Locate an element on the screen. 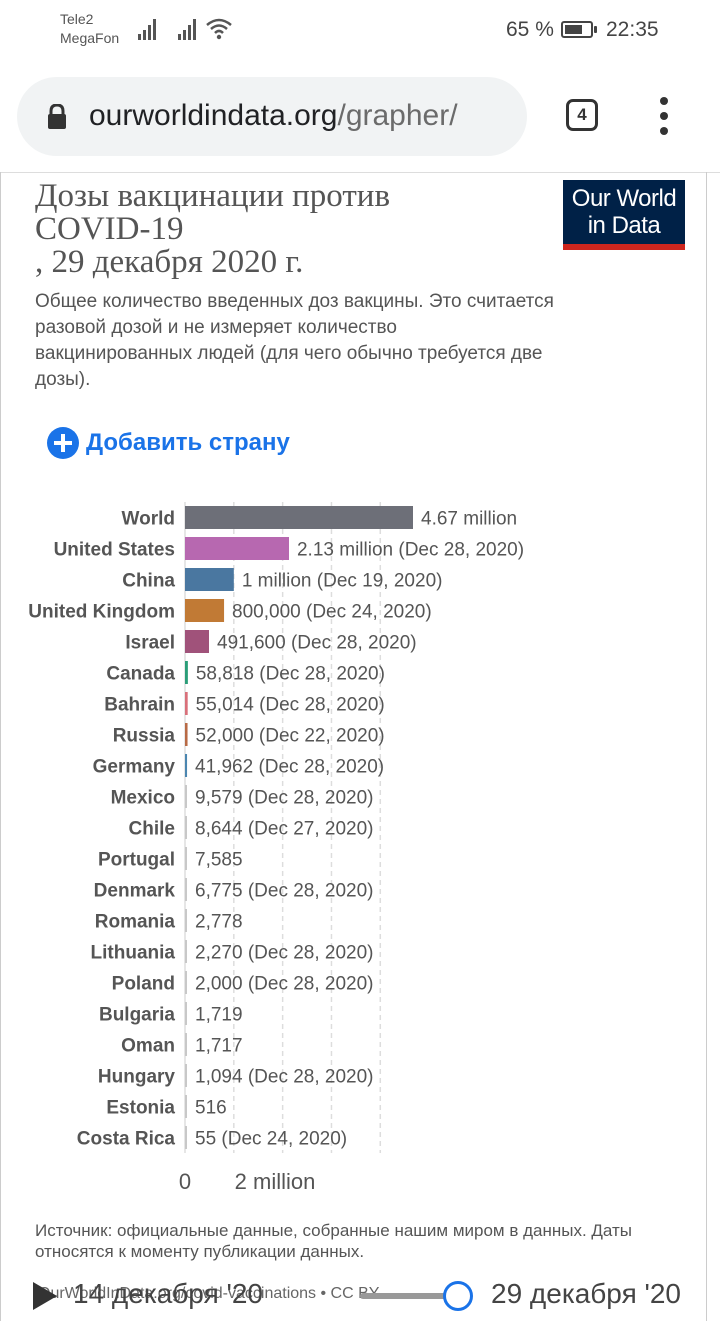  address-bar: ourworldindata.org/grapher/ is located at coordinates (272, 116).